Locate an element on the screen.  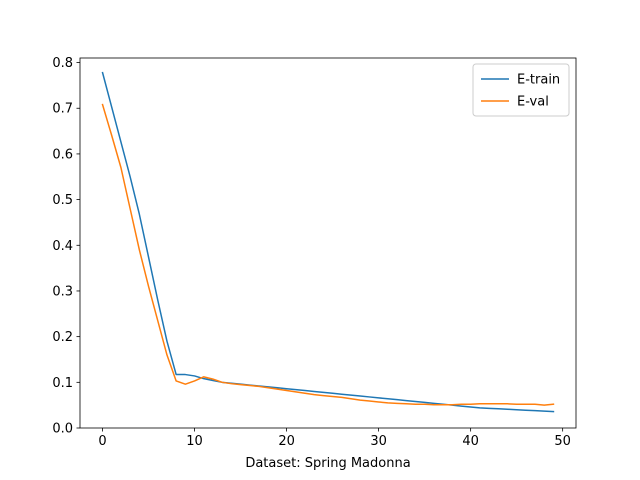
x-tick-label: 30 is located at coordinates (378, 441).